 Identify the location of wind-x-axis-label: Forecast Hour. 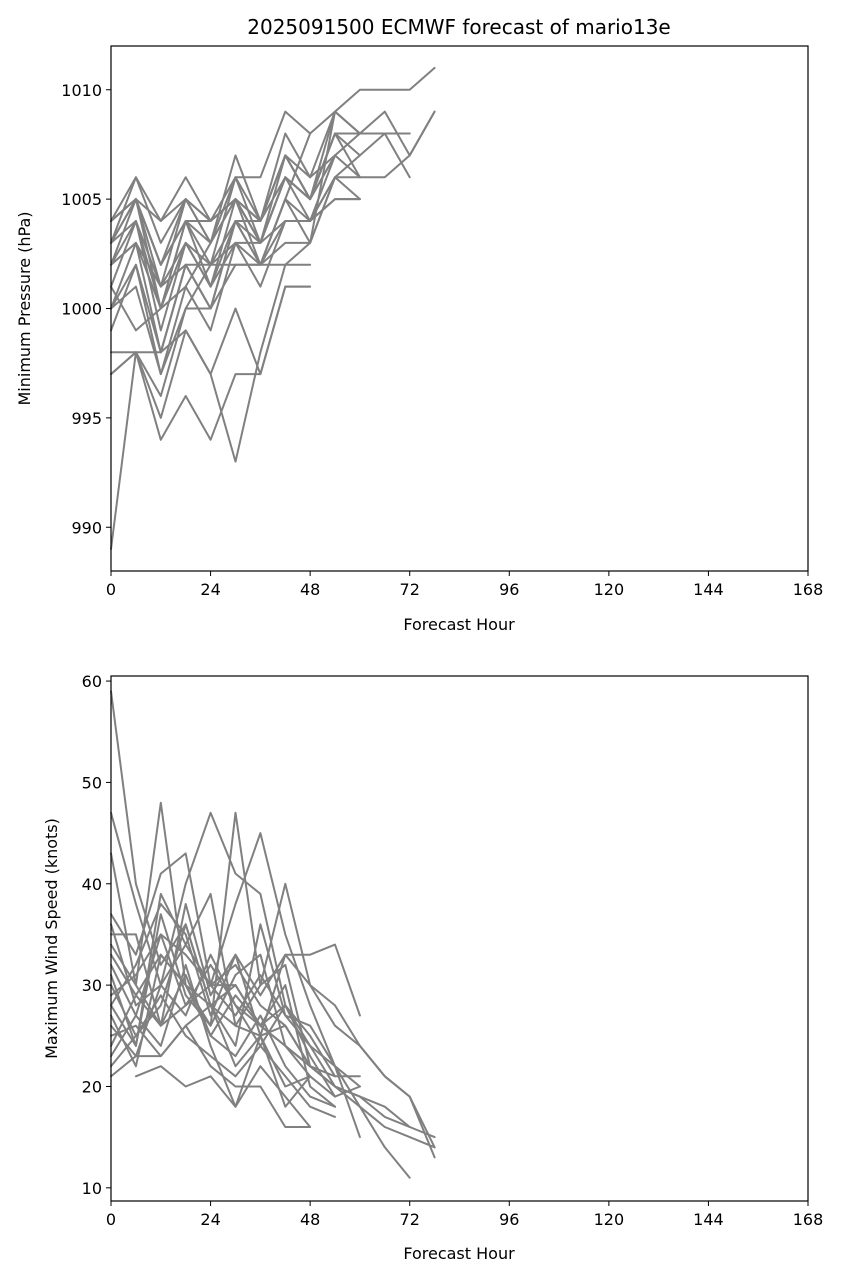
(459, 1253).